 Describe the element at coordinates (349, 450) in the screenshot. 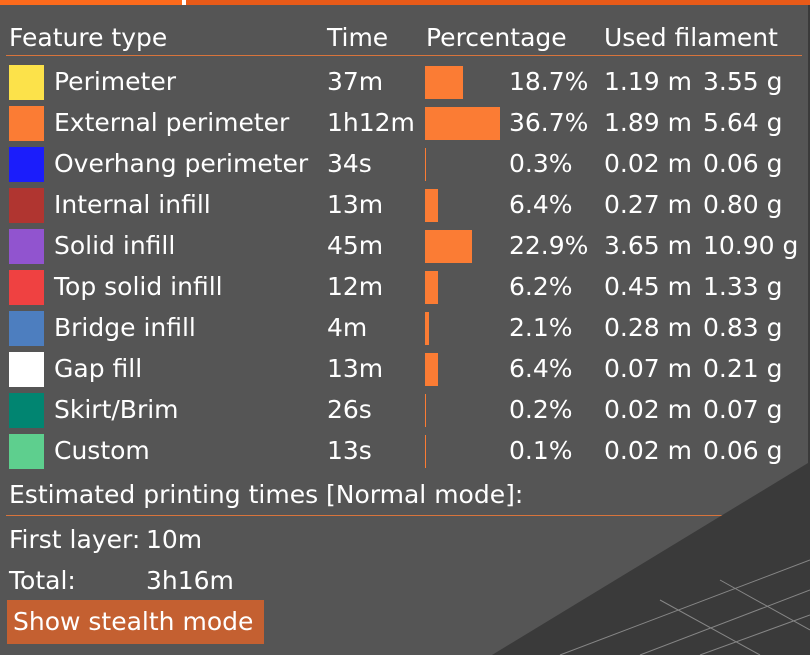

I see `feature-time: 13s` at that location.